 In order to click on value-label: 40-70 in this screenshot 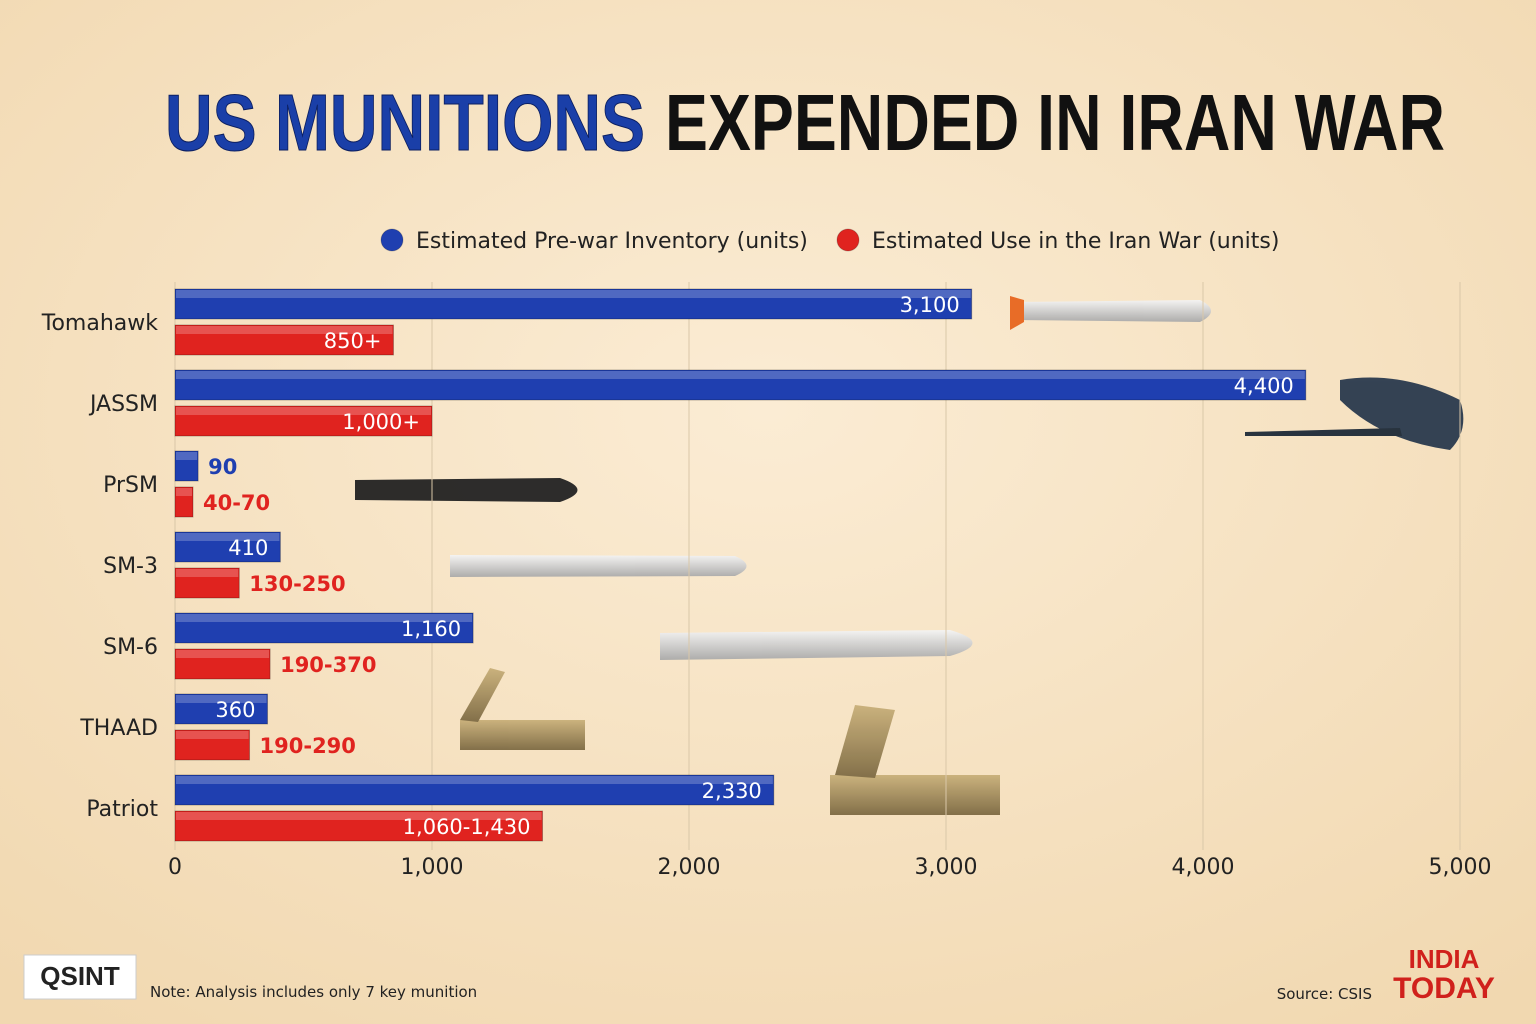, I will do `click(236, 503)`.